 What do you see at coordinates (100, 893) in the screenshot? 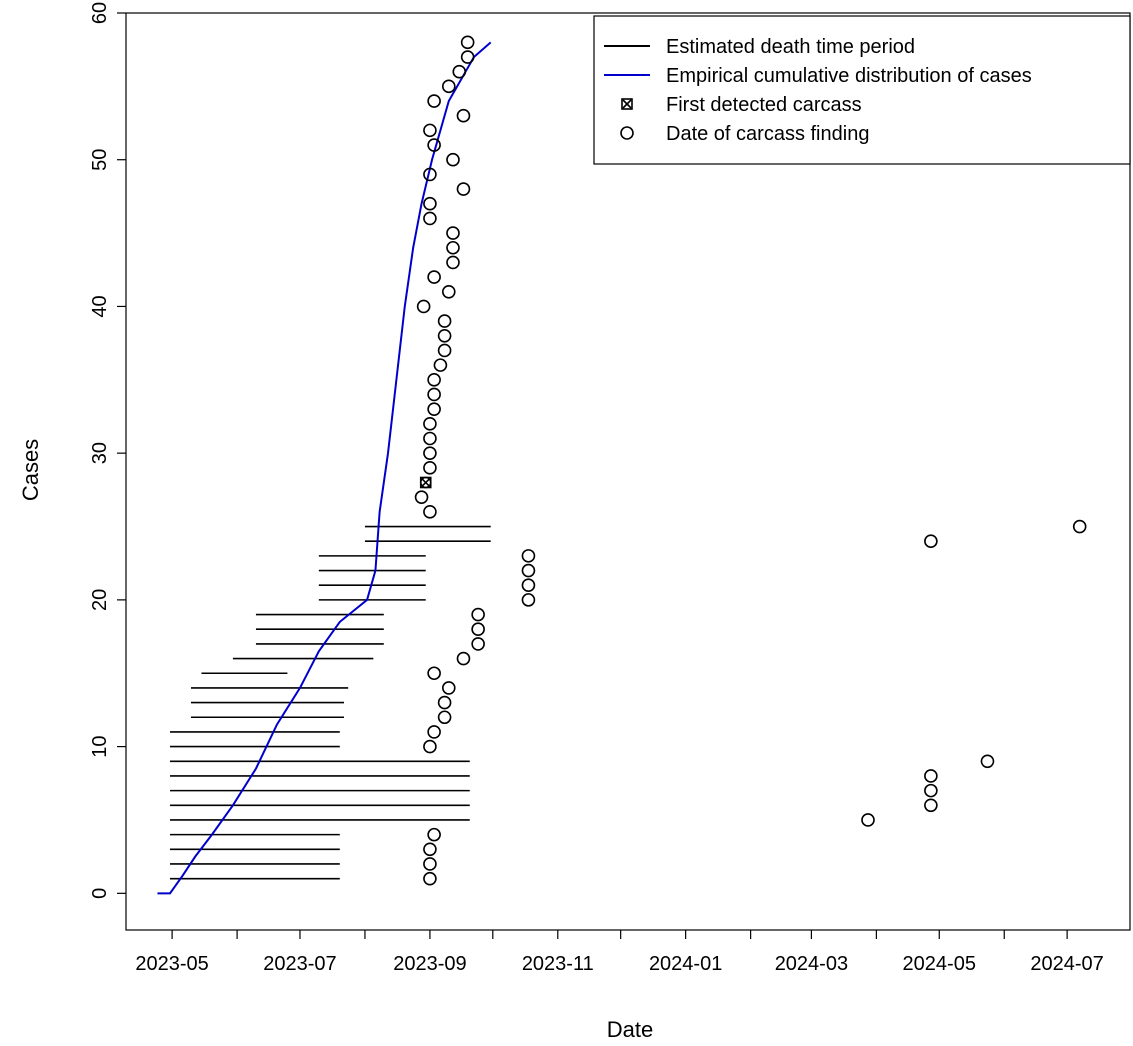
I see `y-tick-label: 0` at bounding box center [100, 893].